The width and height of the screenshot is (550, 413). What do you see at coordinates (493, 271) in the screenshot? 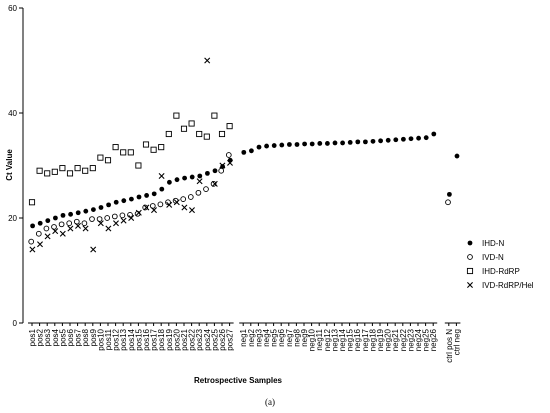
I see `legend-item: IHD-RdRP` at bounding box center [493, 271].